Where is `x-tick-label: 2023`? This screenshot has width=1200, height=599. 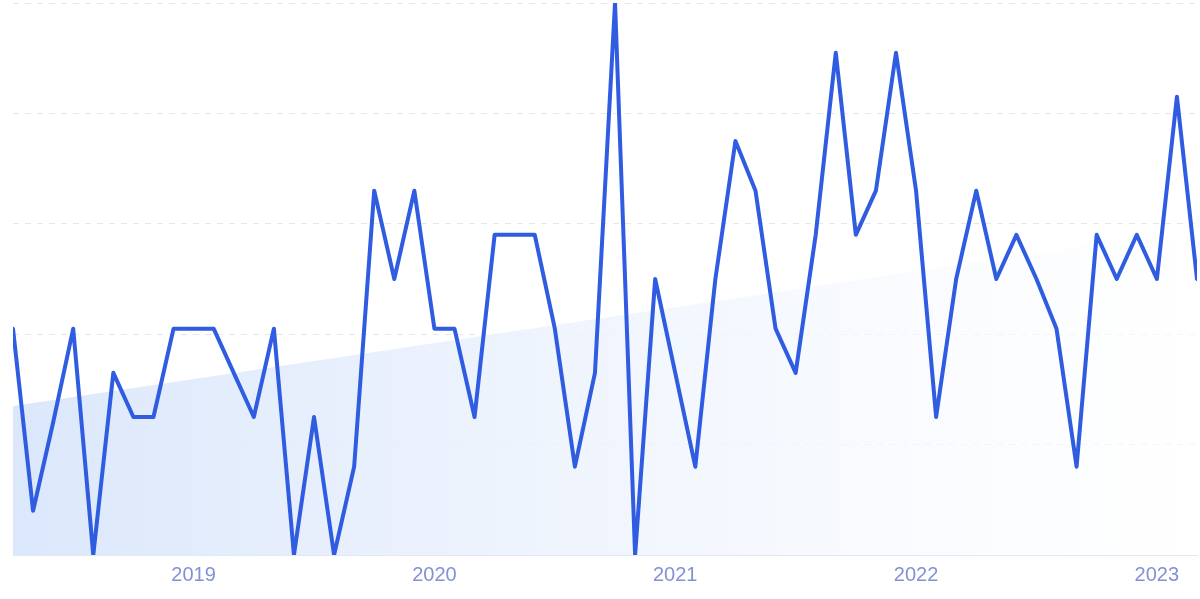 x-tick-label: 2023 is located at coordinates (1157, 573).